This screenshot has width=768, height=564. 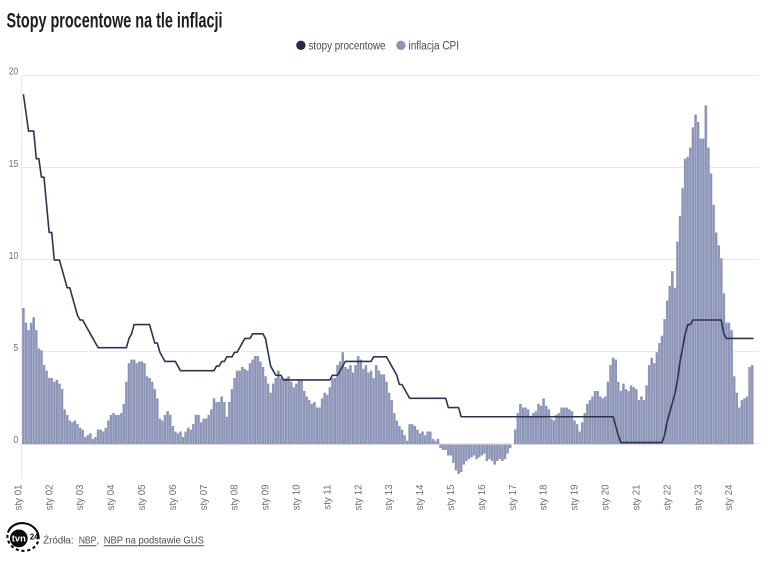 What do you see at coordinates (15, 440) in the screenshot?
I see `svg-text: 0` at bounding box center [15, 440].